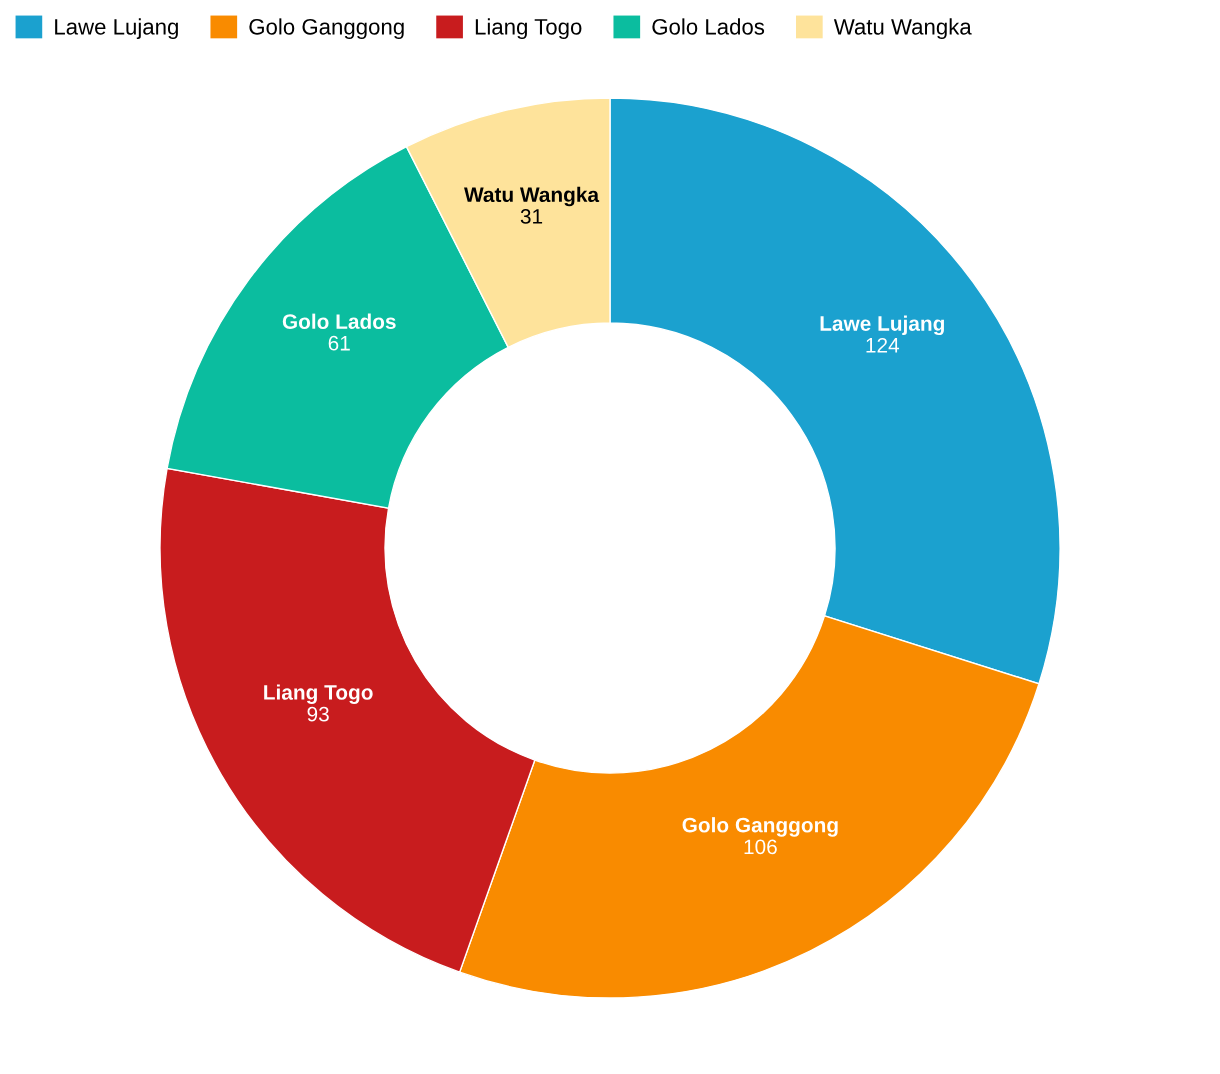 This screenshot has width=1220, height=1074. What do you see at coordinates (318, 714) in the screenshot?
I see `data-label: 93` at bounding box center [318, 714].